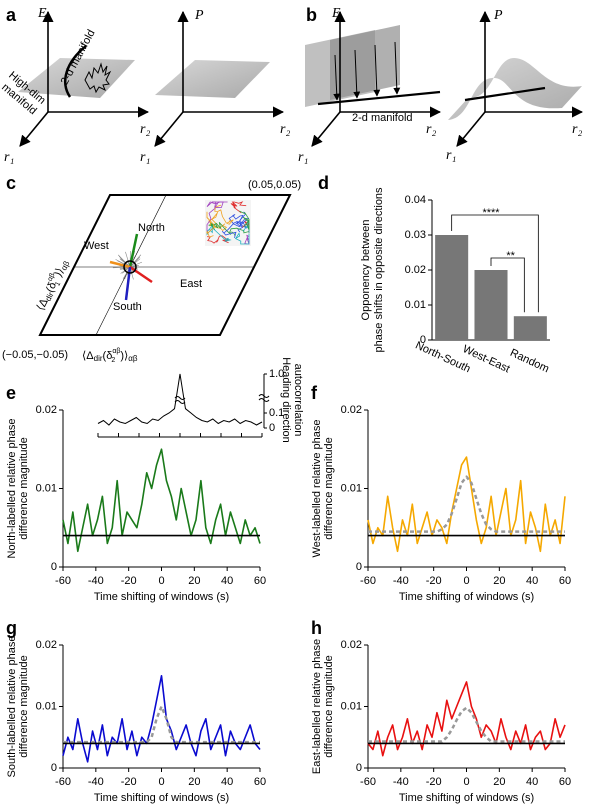  I want to click on direction-label: East, so click(191, 284).